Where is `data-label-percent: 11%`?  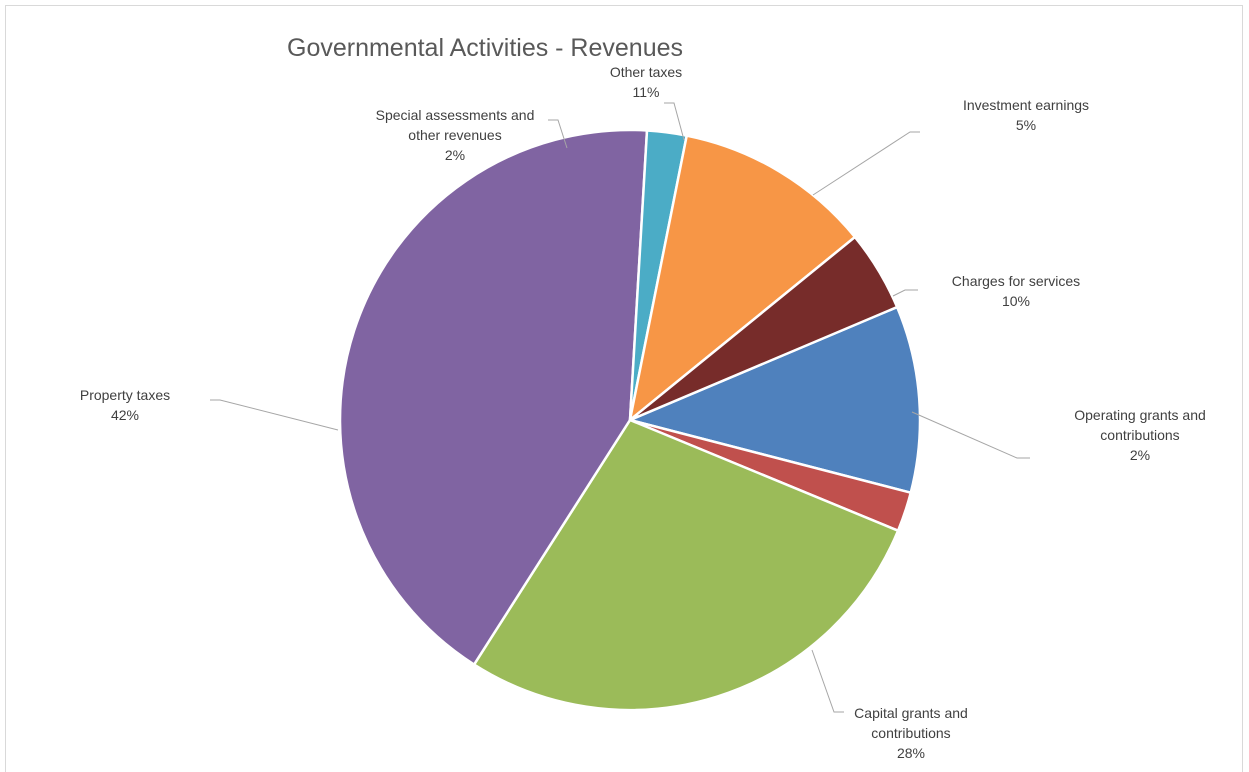
data-label-percent: 11% is located at coordinates (646, 92).